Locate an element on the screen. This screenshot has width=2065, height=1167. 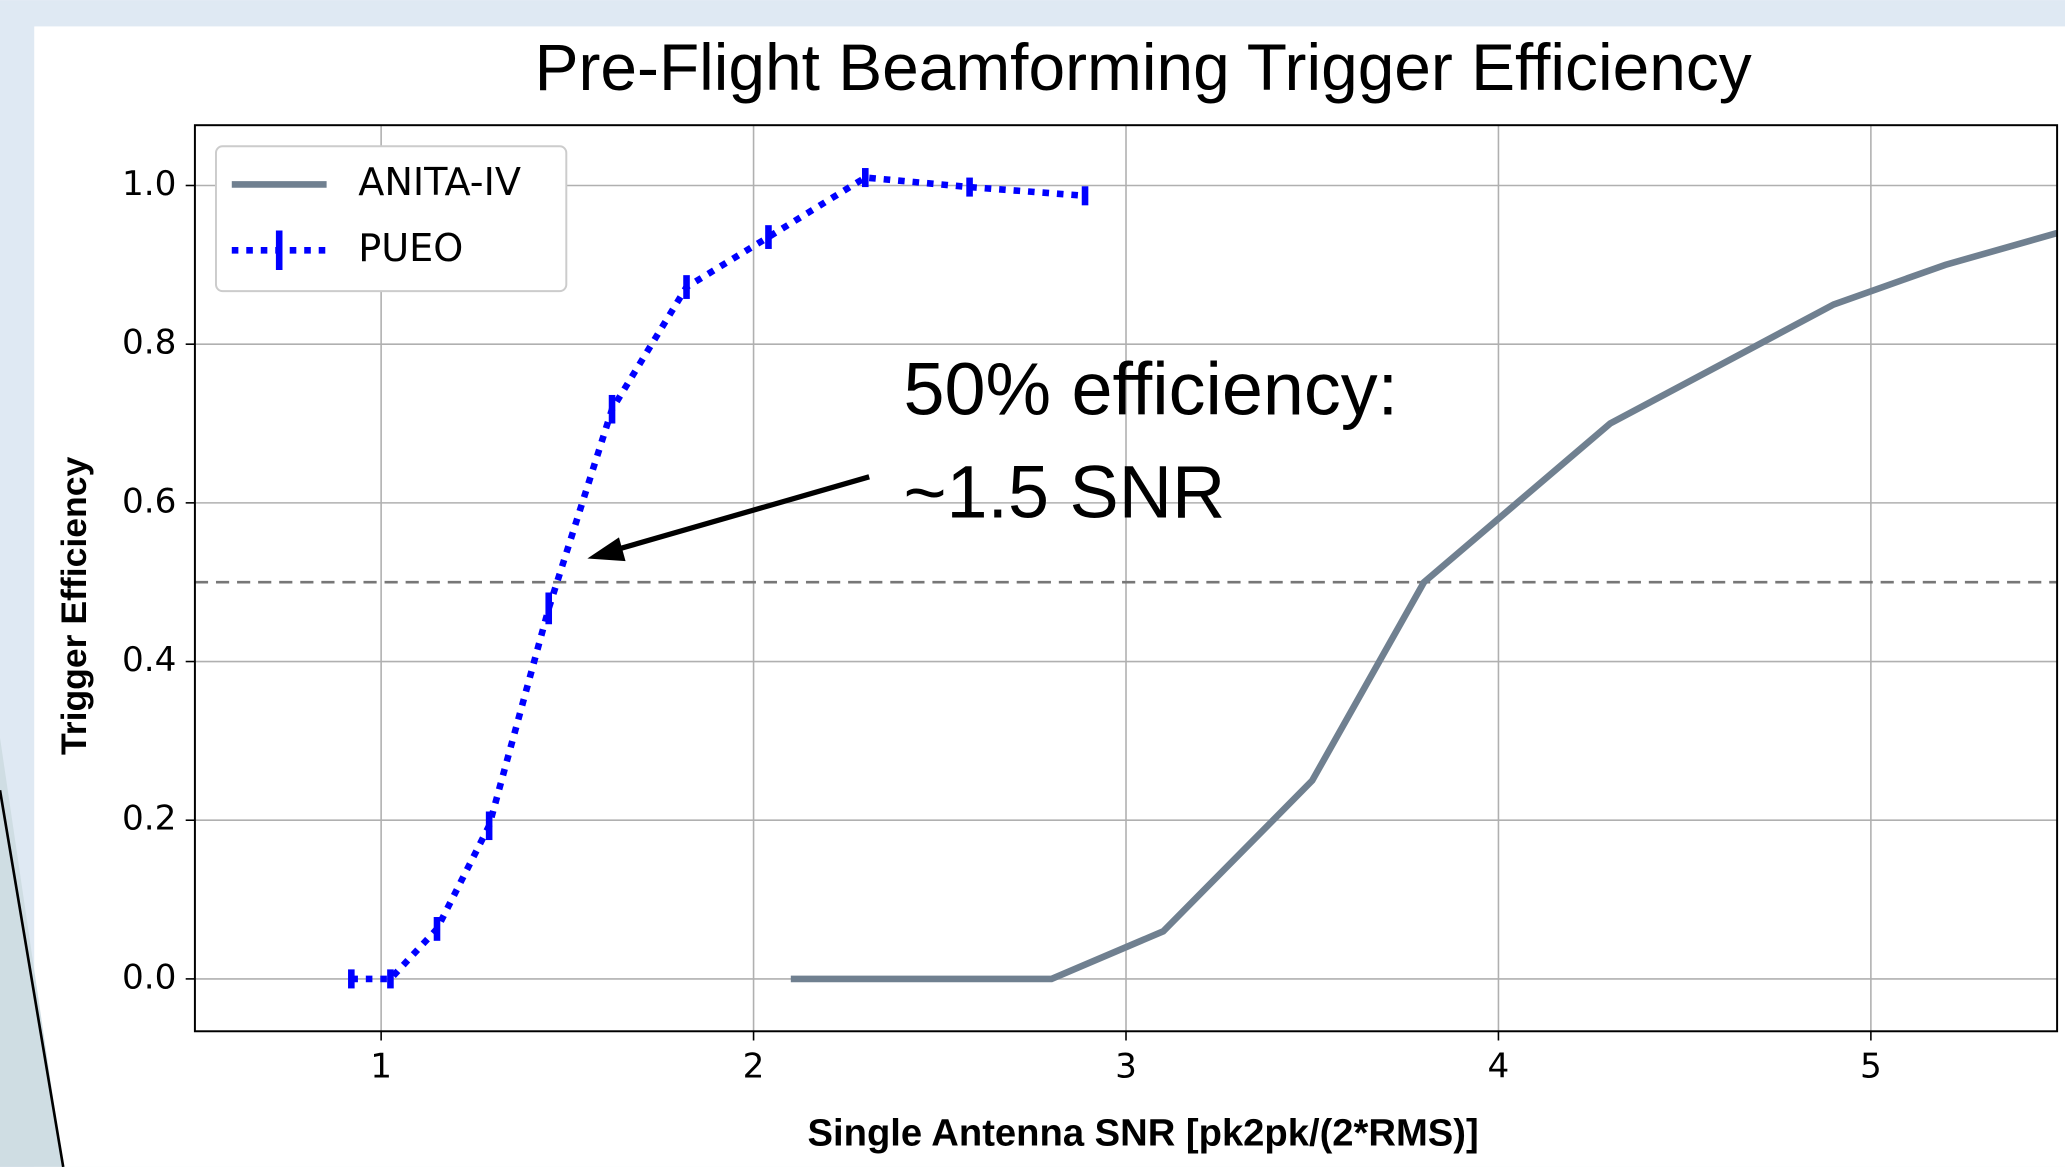
x-tick-label: 4 is located at coordinates (1499, 1067).